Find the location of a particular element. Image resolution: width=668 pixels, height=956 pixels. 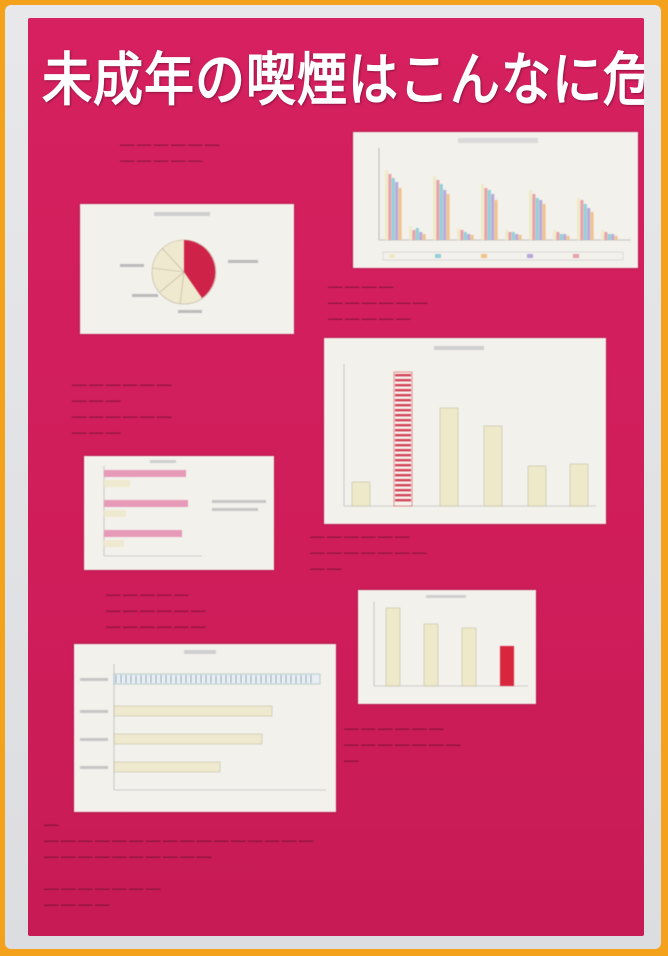

chart-panel-columns is located at coordinates (465, 431).